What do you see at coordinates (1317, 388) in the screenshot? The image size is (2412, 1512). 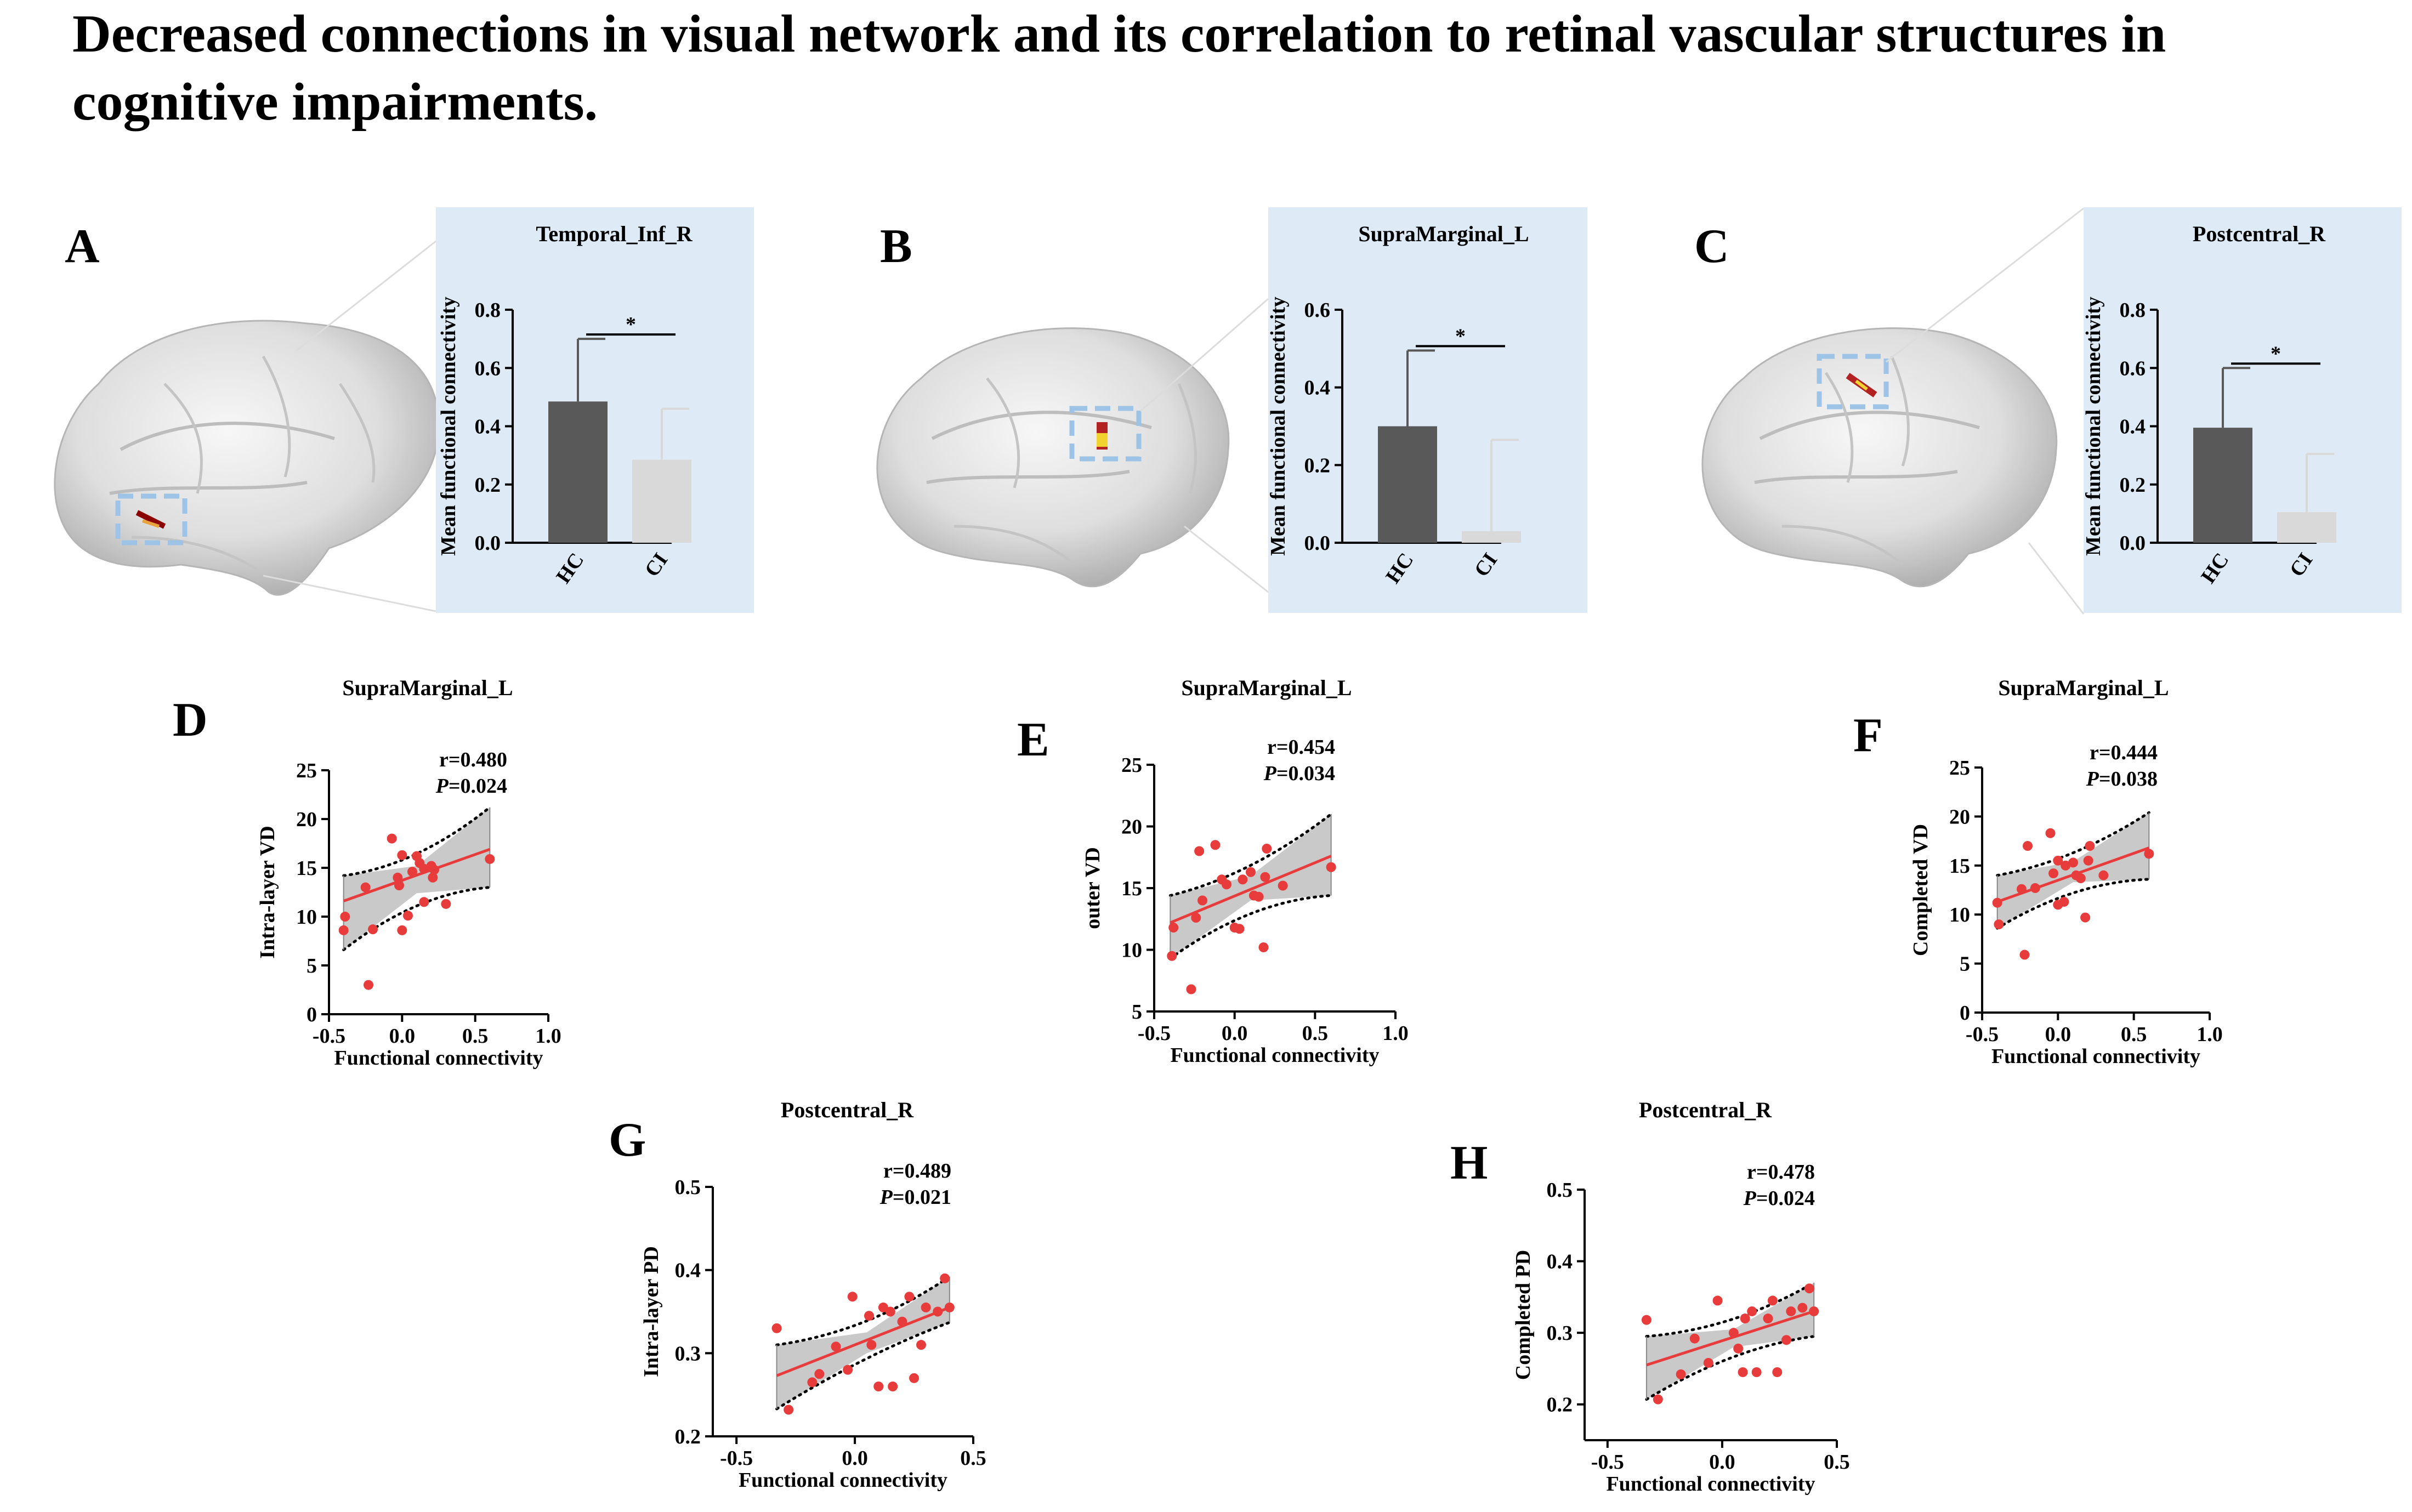 I see `y-tick-label: 0.4` at bounding box center [1317, 388].